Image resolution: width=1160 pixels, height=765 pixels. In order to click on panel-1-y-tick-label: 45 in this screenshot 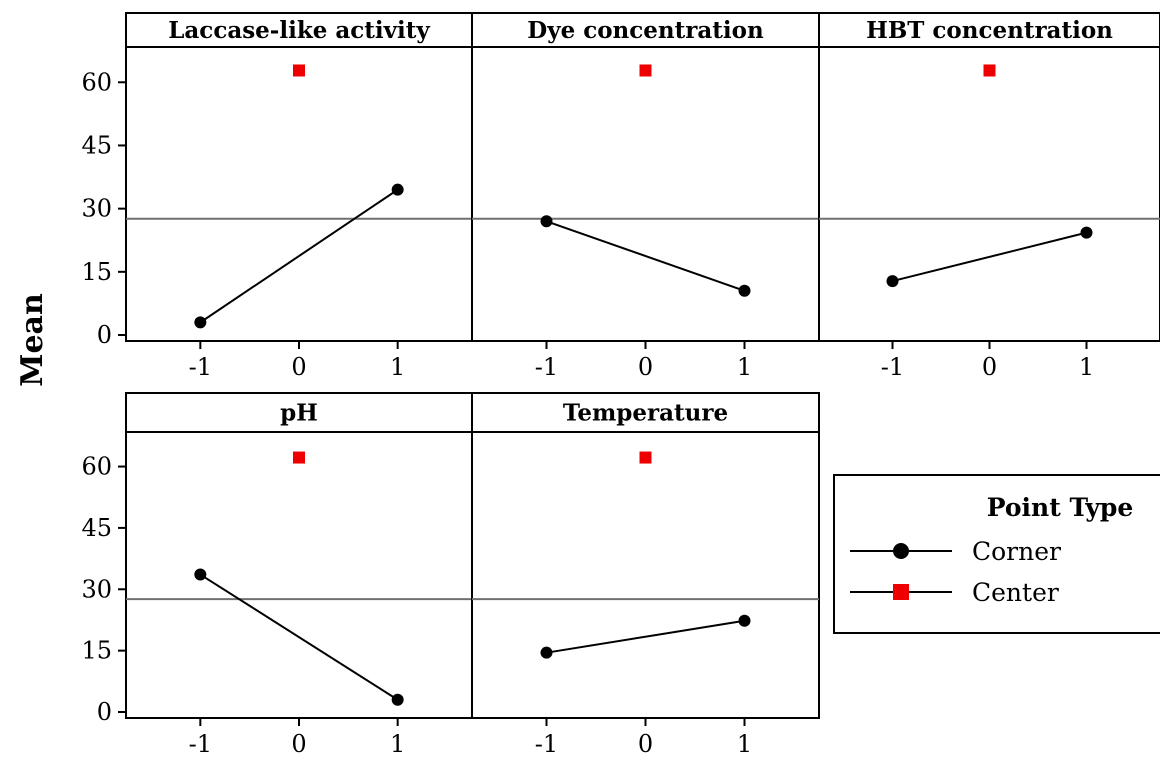, I will do `click(96, 145)`.